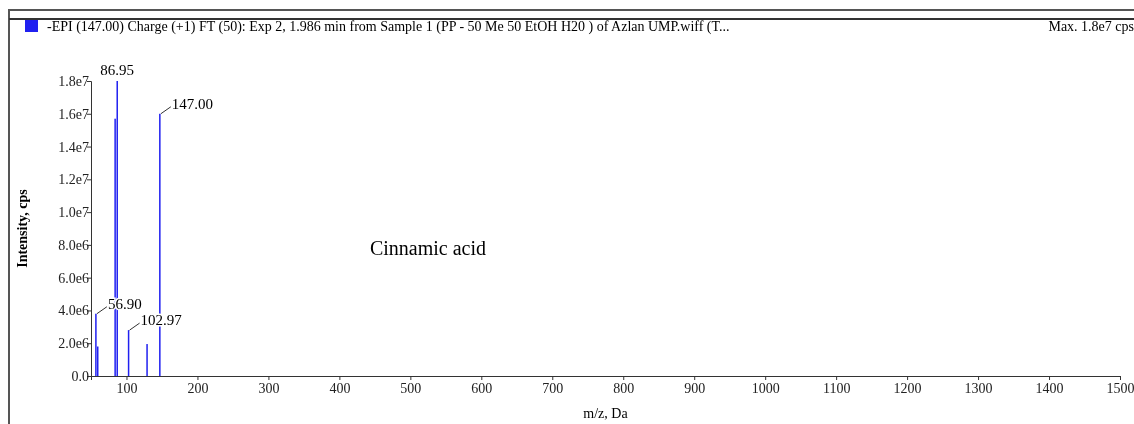 The height and width of the screenshot is (424, 1134). Describe the element at coordinates (428, 248) in the screenshot. I see `annotation: Cinnamic acid` at that location.